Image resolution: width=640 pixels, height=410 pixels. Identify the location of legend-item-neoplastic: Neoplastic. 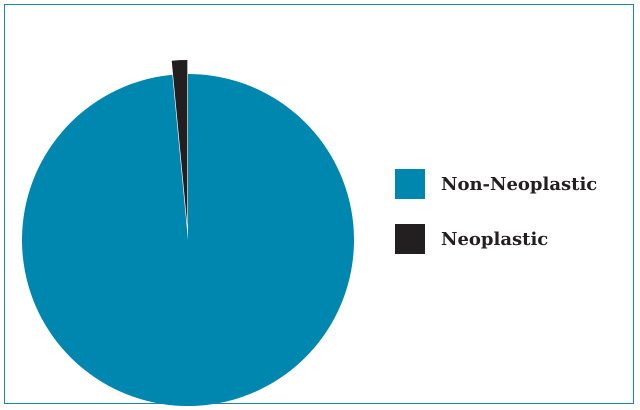
(496, 239).